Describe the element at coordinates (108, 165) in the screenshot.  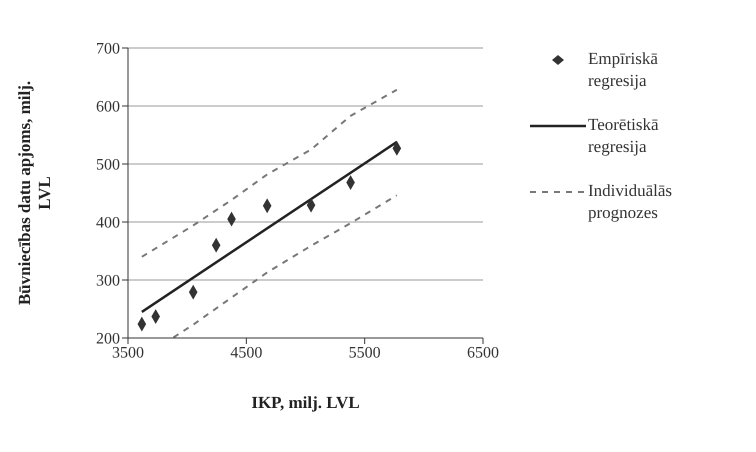
I see `y-tick-label: 500` at that location.